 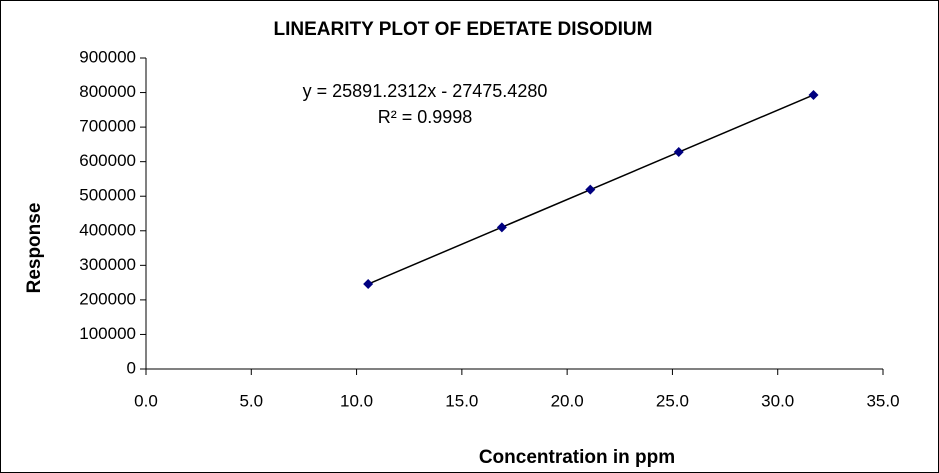 I want to click on y-tick-label: 600000, so click(x=107, y=160).